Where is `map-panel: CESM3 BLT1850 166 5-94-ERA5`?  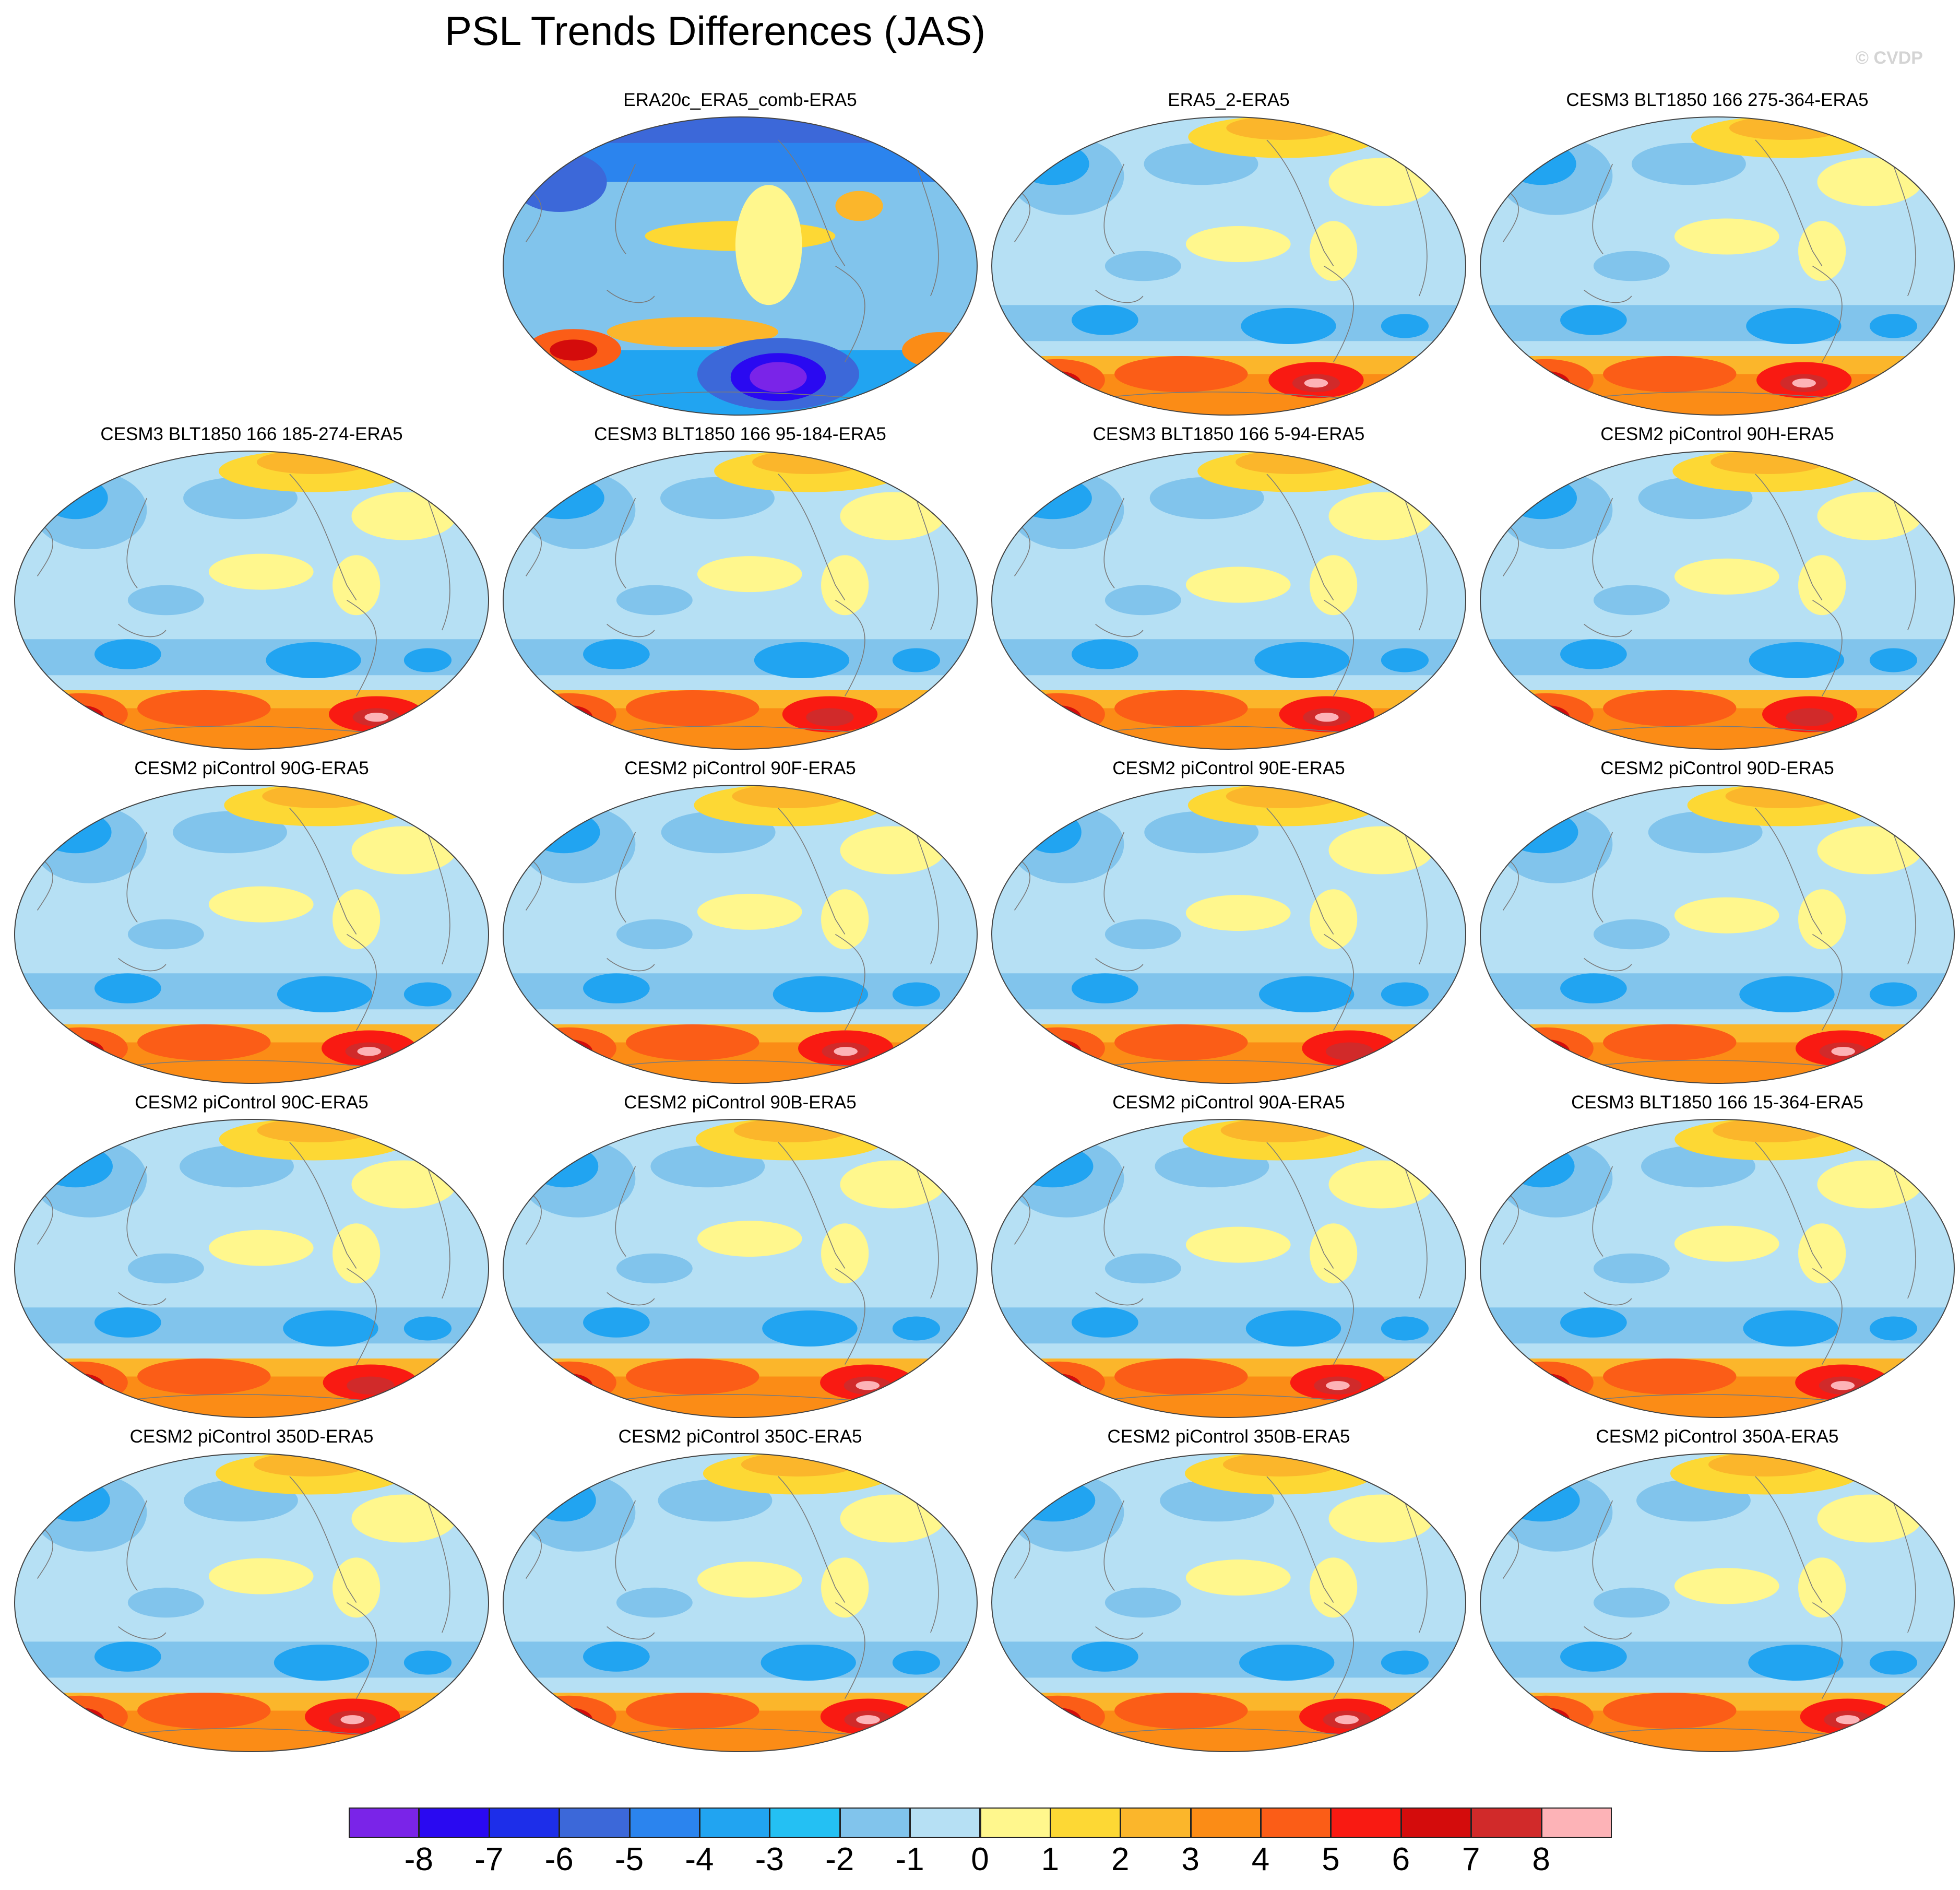 map-panel: CESM3 BLT1850 166 5-94-ERA5 is located at coordinates (1229, 587).